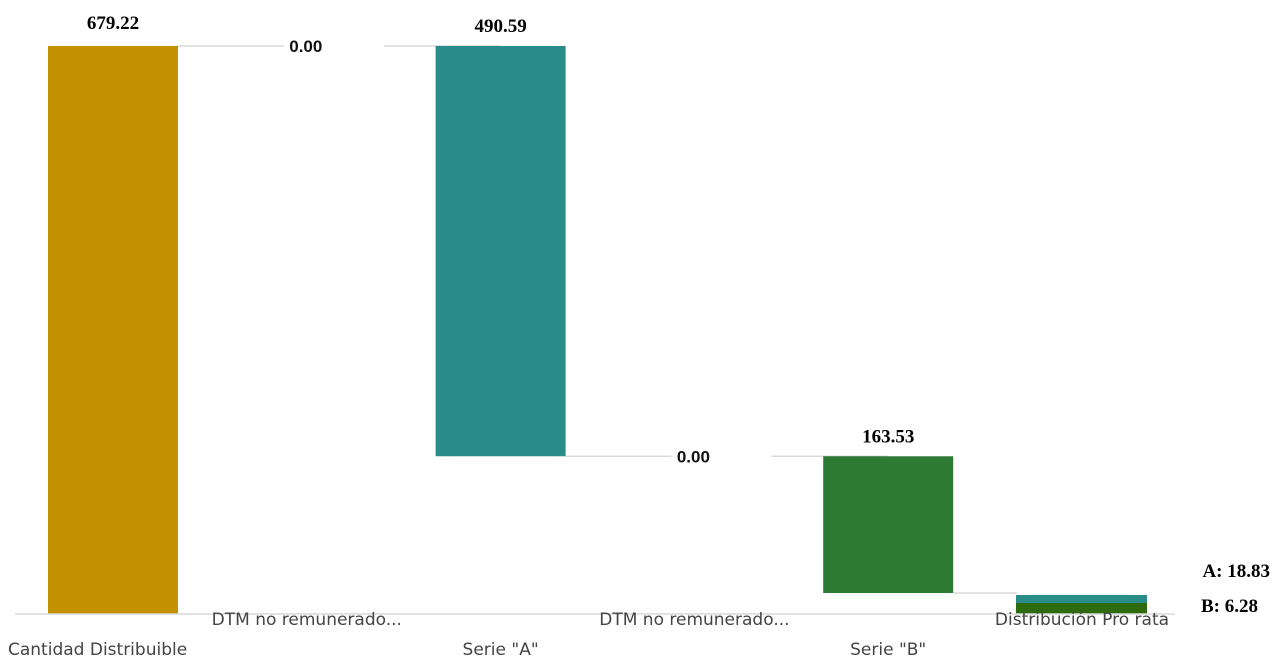 Image resolution: width=1287 pixels, height=663 pixels. I want to click on bar-segment-b, so click(1081, 608).